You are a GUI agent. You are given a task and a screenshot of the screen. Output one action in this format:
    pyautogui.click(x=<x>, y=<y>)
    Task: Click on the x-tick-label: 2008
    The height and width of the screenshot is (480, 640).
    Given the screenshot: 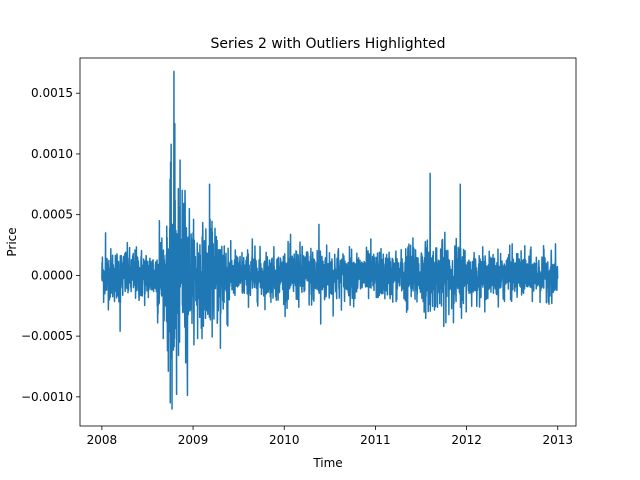 What is the action you would take?
    pyautogui.click(x=102, y=440)
    